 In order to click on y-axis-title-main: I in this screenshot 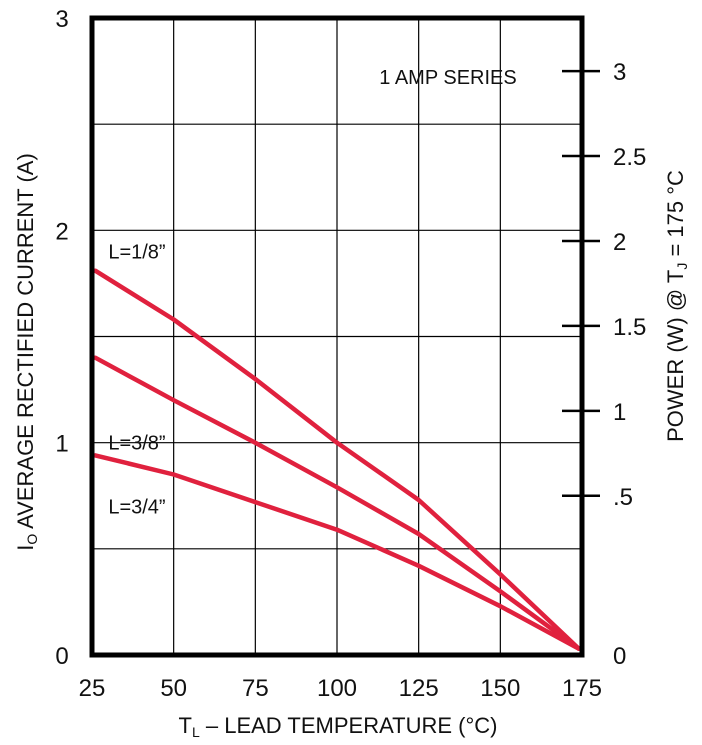, I will do `click(25, 548)`.